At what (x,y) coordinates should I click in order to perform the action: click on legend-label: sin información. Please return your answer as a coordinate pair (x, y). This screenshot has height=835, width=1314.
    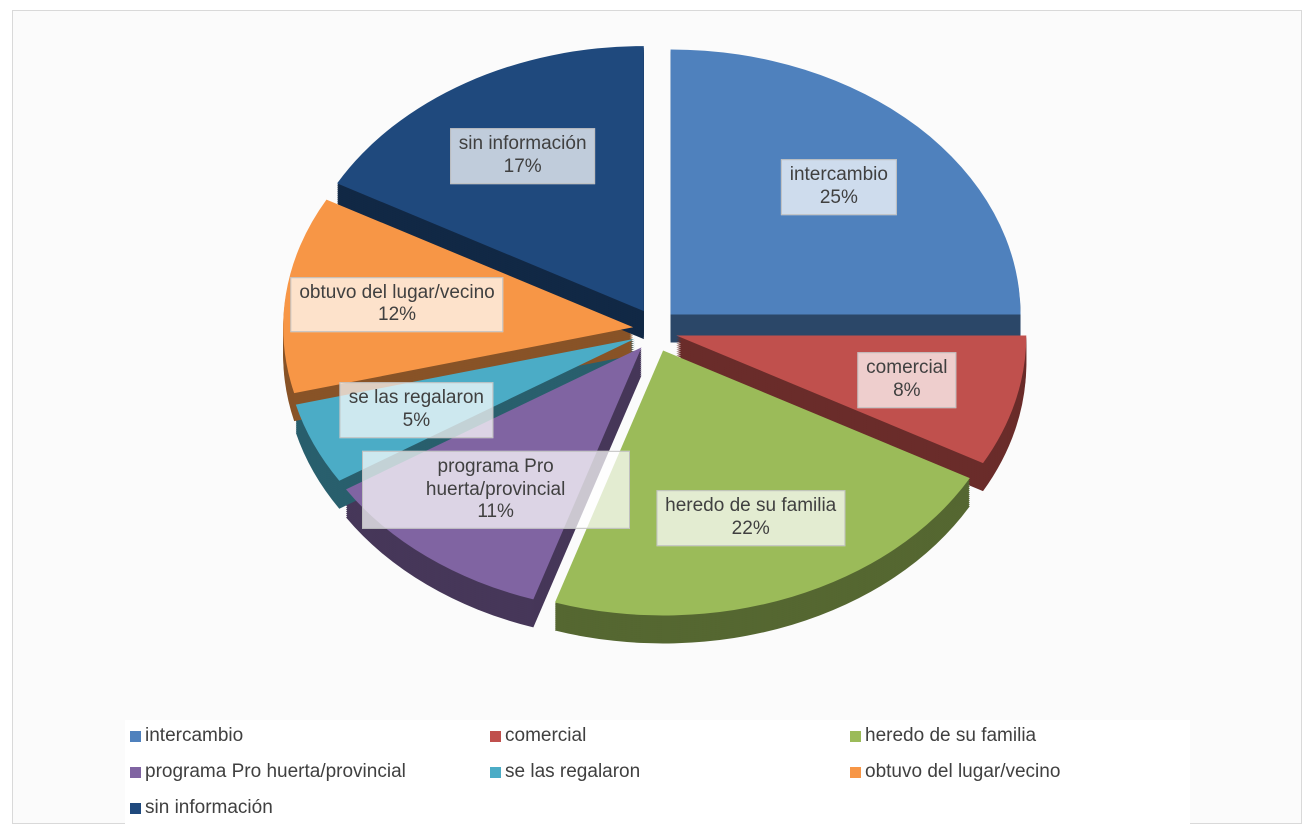
    Looking at the image, I should click on (209, 807).